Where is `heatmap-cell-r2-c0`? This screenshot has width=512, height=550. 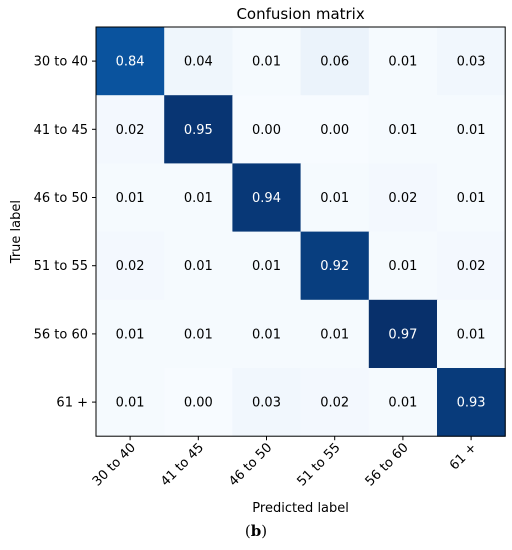 heatmap-cell-r2-c0 is located at coordinates (130, 198).